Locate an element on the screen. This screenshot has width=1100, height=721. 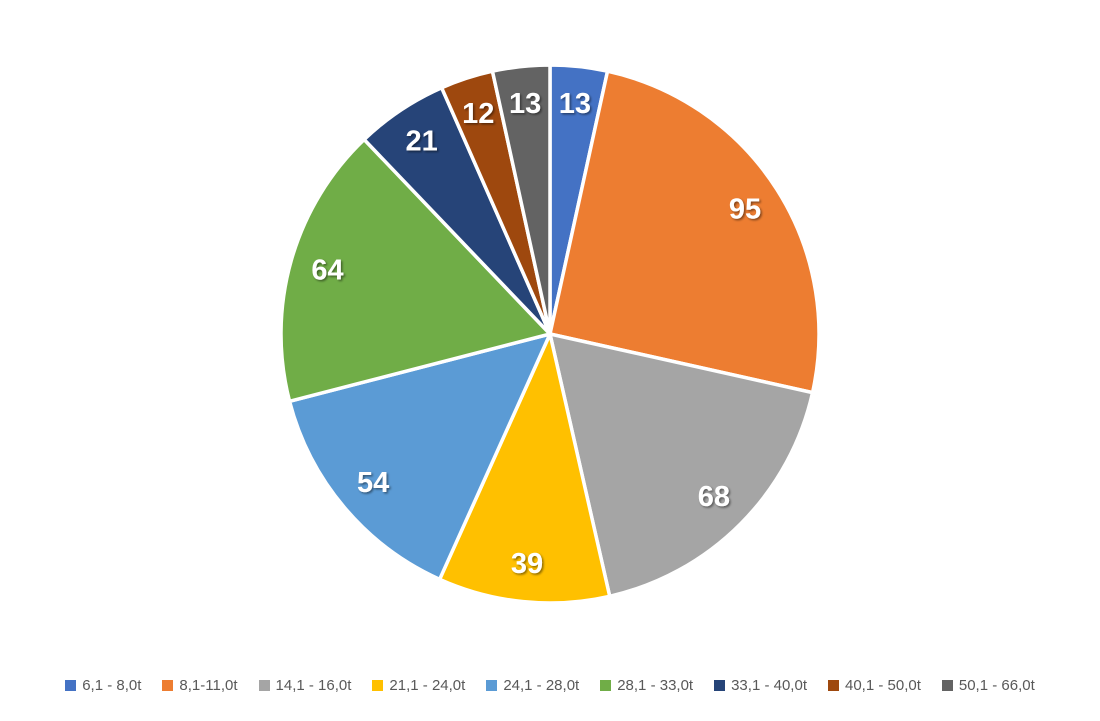
legend-item-6: 28,1 - 33,0t is located at coordinates (646, 685).